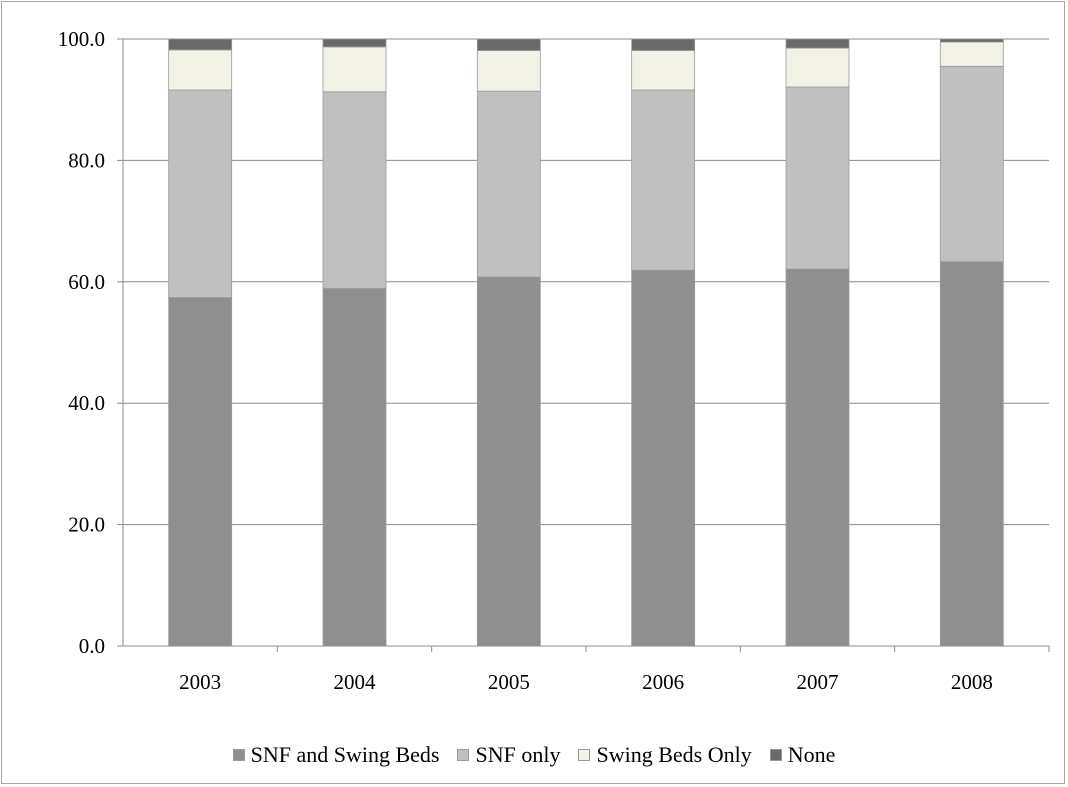 The width and height of the screenshot is (1068, 787). I want to click on x-tick-label: 2007, so click(818, 682).